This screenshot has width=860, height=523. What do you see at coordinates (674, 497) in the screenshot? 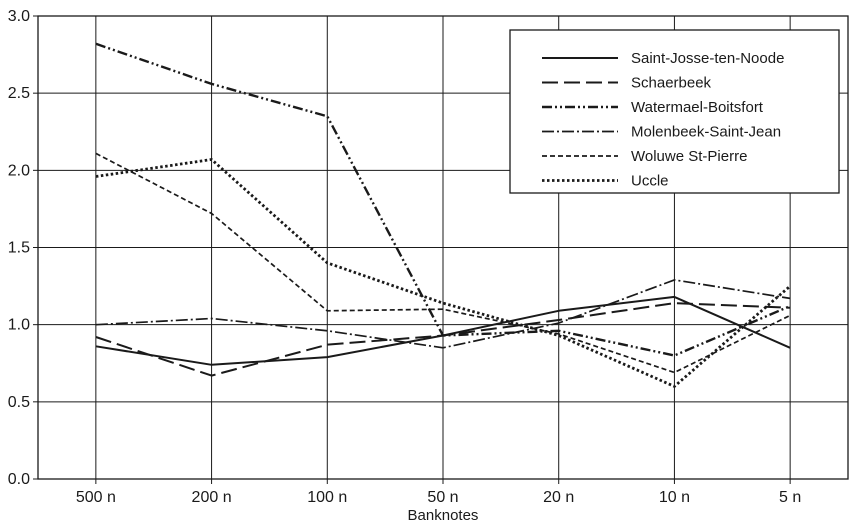
I see `x-tick-label: 10 n` at bounding box center [674, 497].